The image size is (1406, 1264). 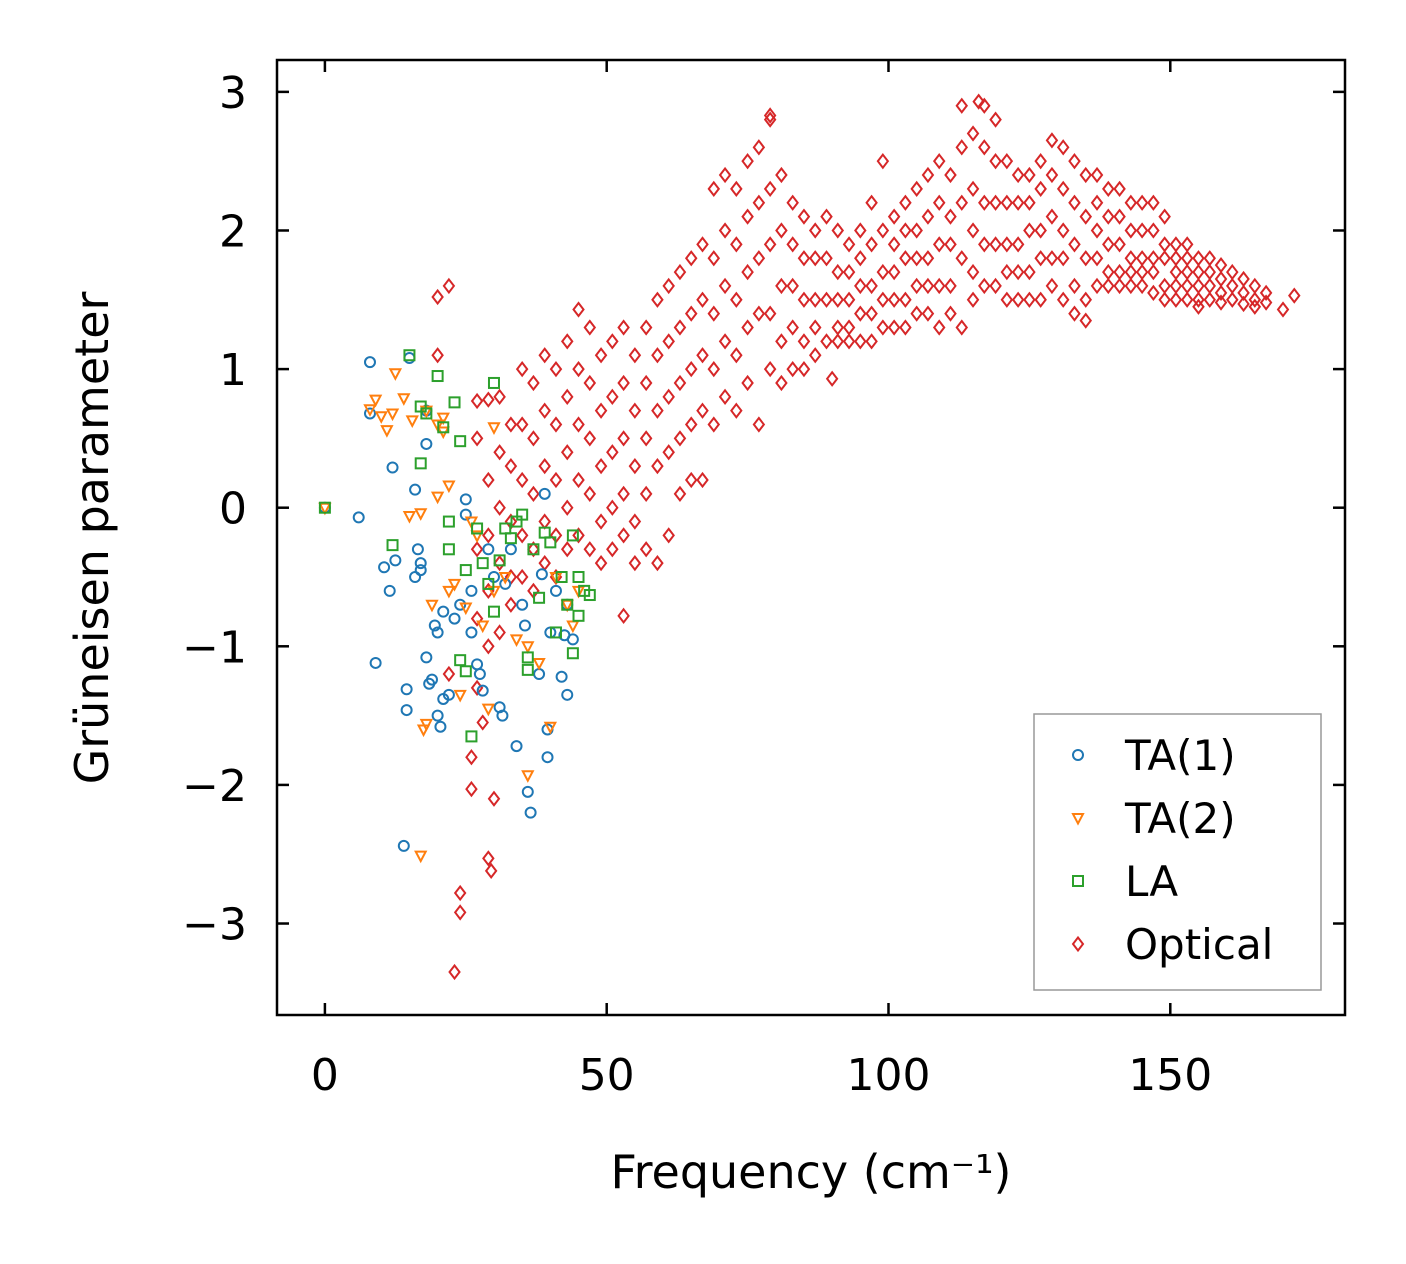 What do you see at coordinates (233, 231) in the screenshot?
I see `y-tick-label: 2` at bounding box center [233, 231].